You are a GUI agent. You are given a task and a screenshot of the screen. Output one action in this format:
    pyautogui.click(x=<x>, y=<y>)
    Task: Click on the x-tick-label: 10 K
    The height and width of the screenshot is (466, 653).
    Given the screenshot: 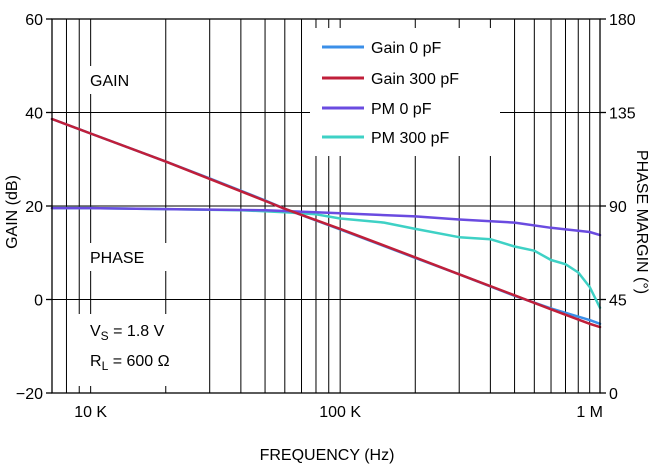 What is the action you would take?
    pyautogui.click(x=90, y=412)
    